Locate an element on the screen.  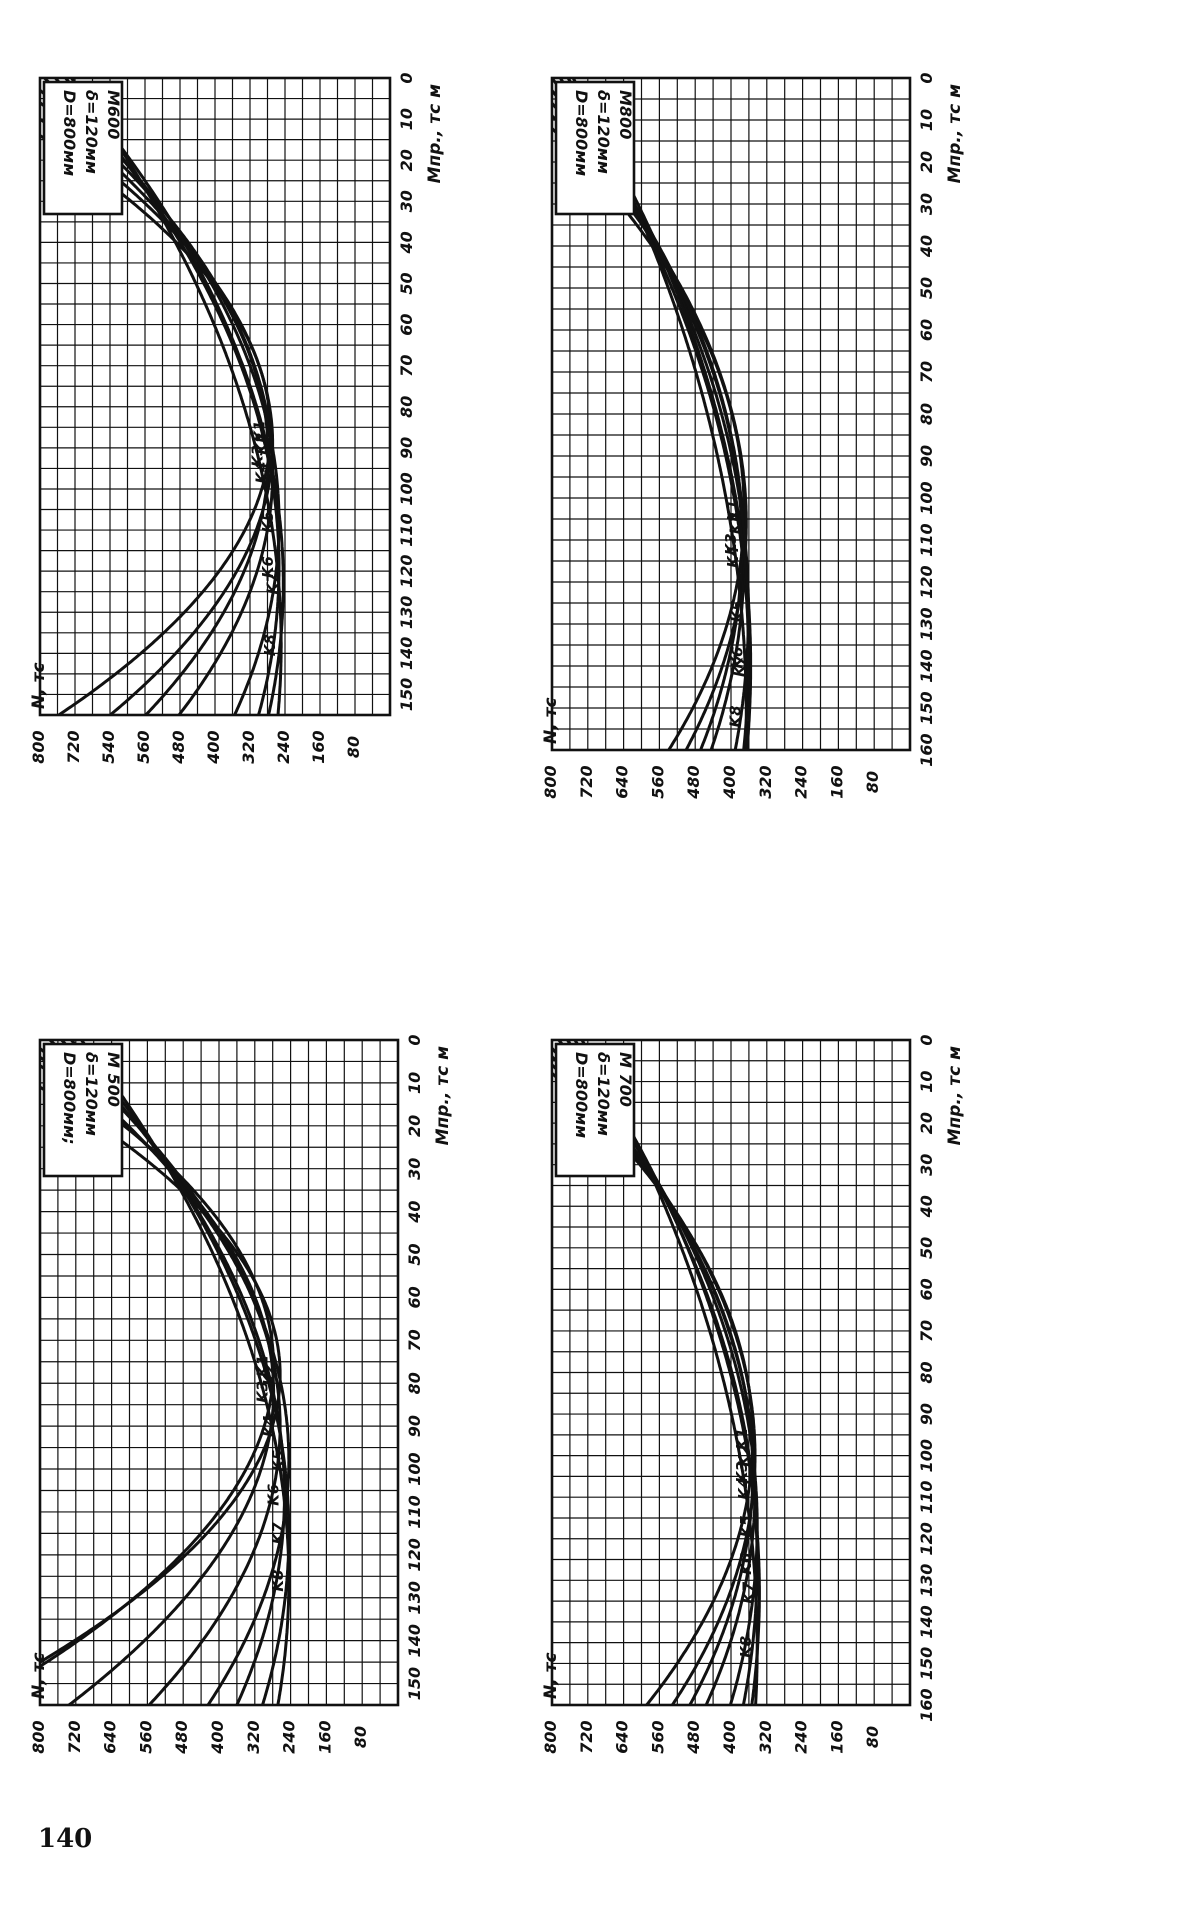
x-tick-labels: 0102030405060708090100110120130140150160 is located at coordinates (926, 1377).